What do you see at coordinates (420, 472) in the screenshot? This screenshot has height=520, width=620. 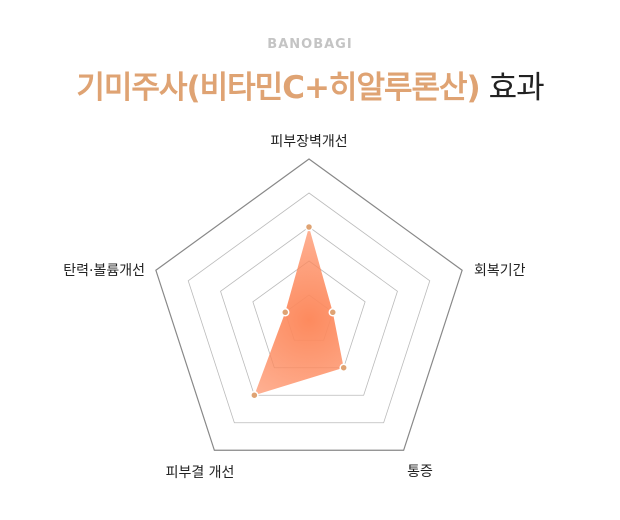 I see `axis-label: 통증` at bounding box center [420, 472].